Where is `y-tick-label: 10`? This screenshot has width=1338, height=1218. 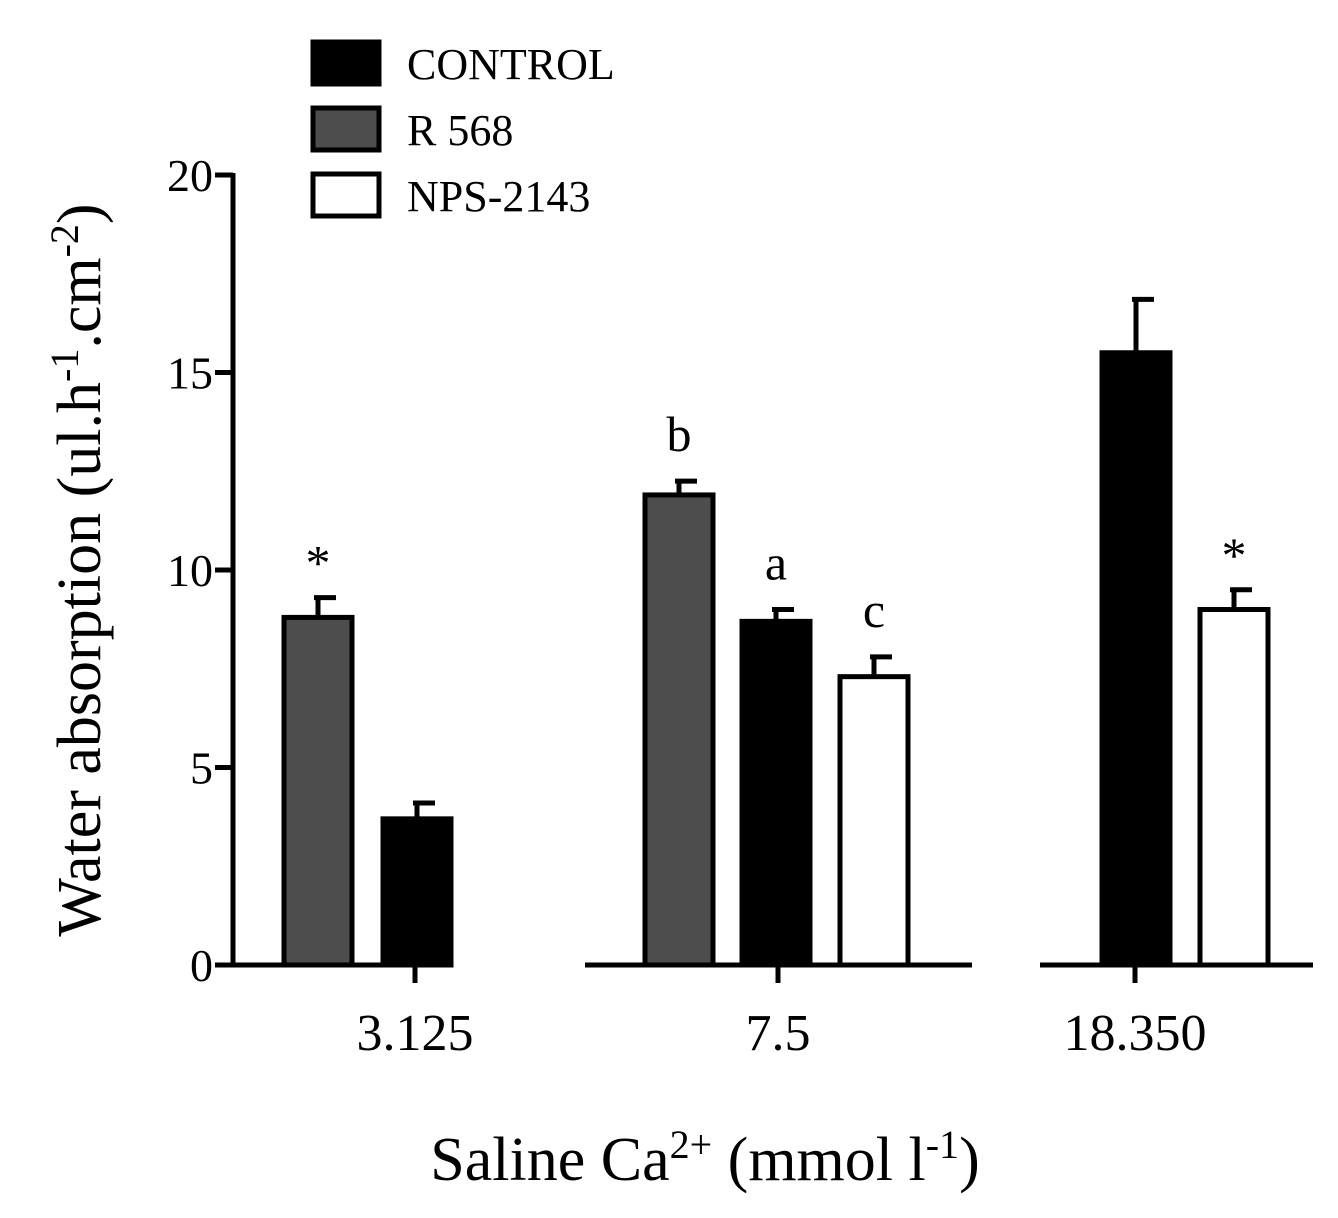
y-tick-label: 10 is located at coordinates (190, 570).